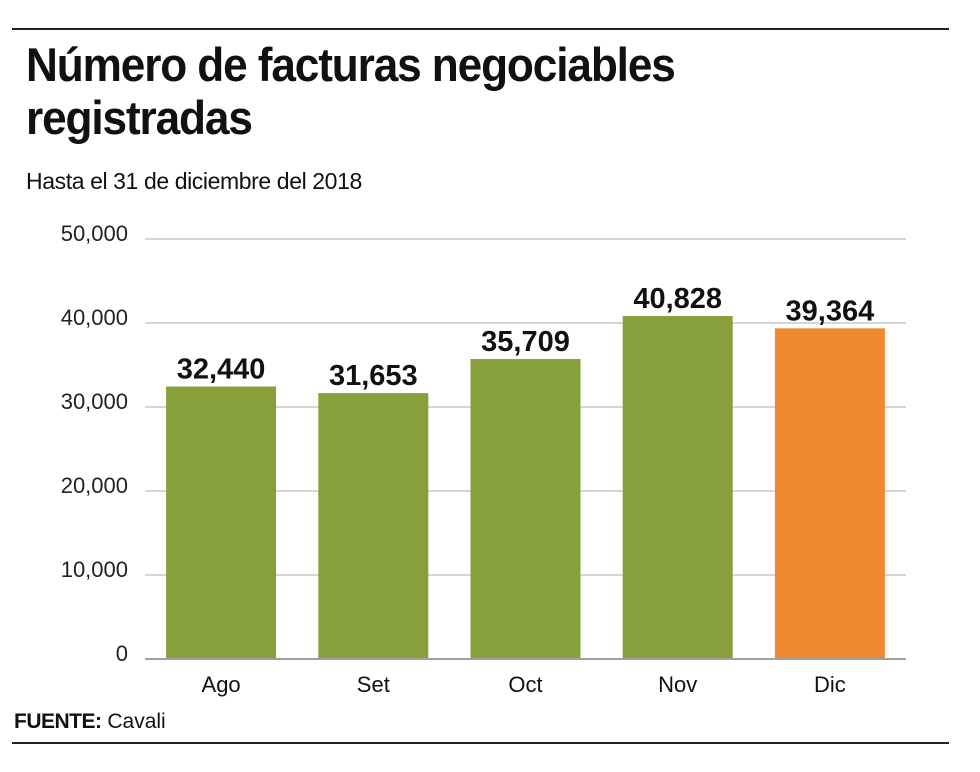 Image resolution: width=980 pixels, height=772 pixels. What do you see at coordinates (221, 684) in the screenshot?
I see `x-tick-label-ago: Ago` at bounding box center [221, 684].